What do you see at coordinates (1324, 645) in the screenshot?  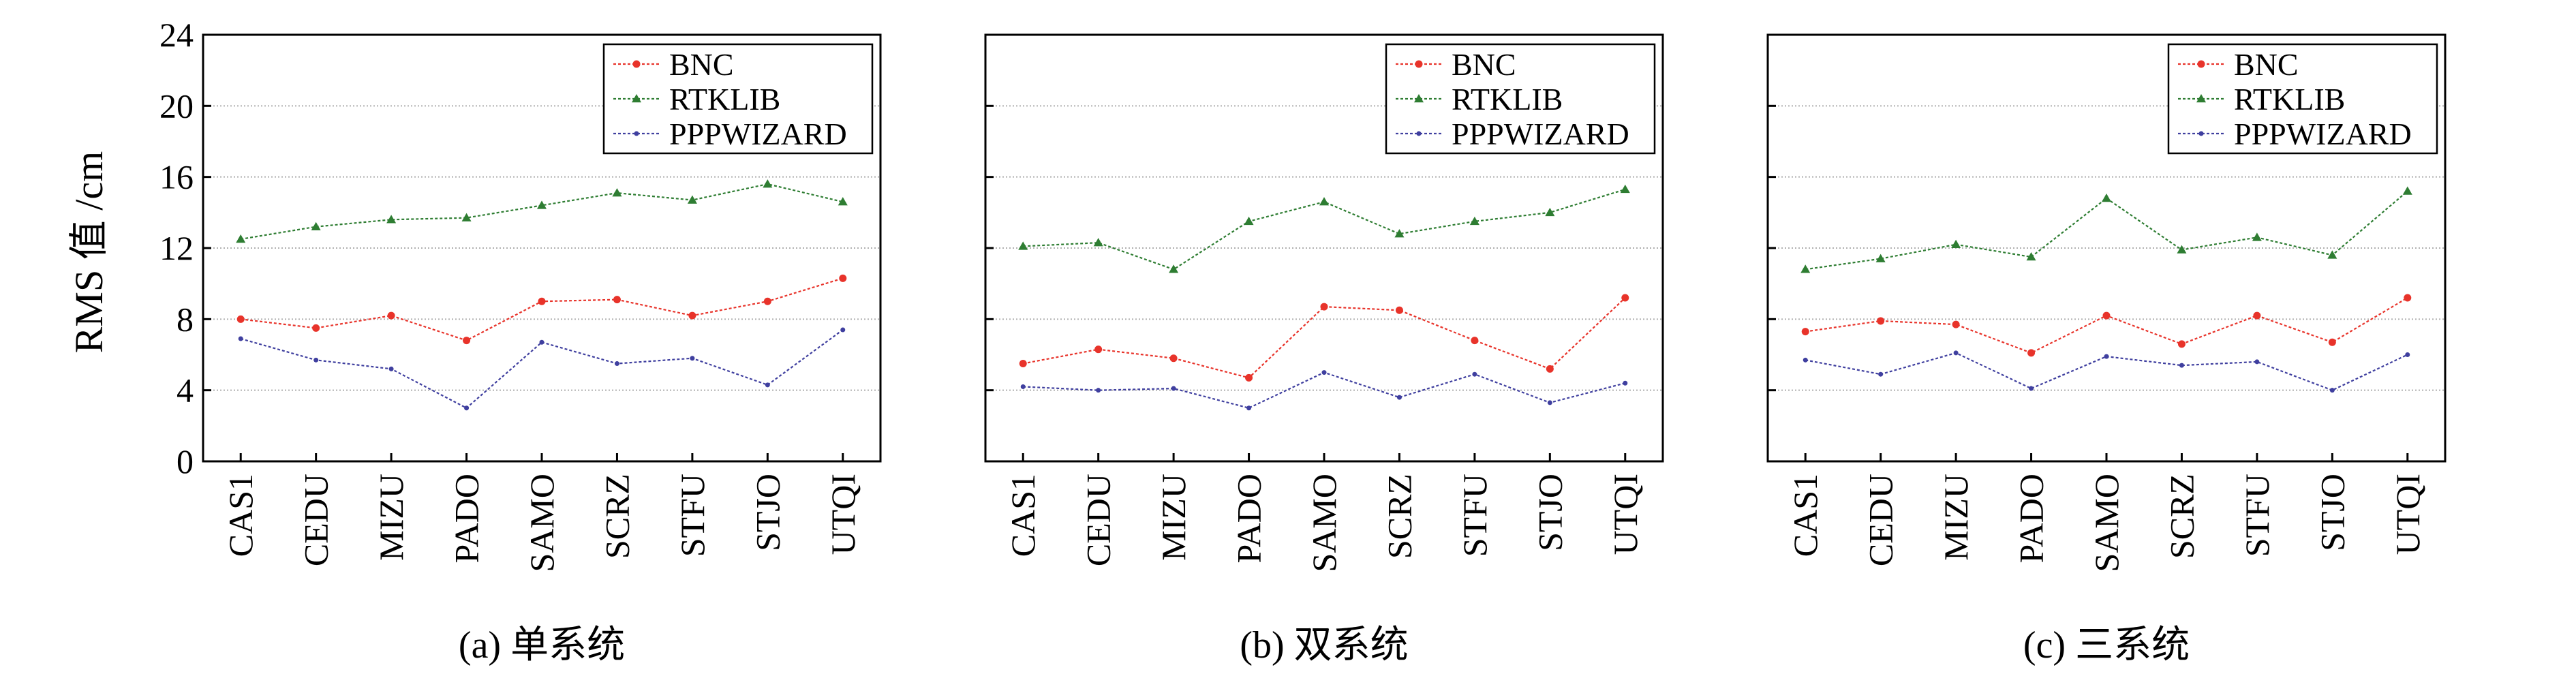 I see `panel-caption: (b) 双系统` at bounding box center [1324, 645].